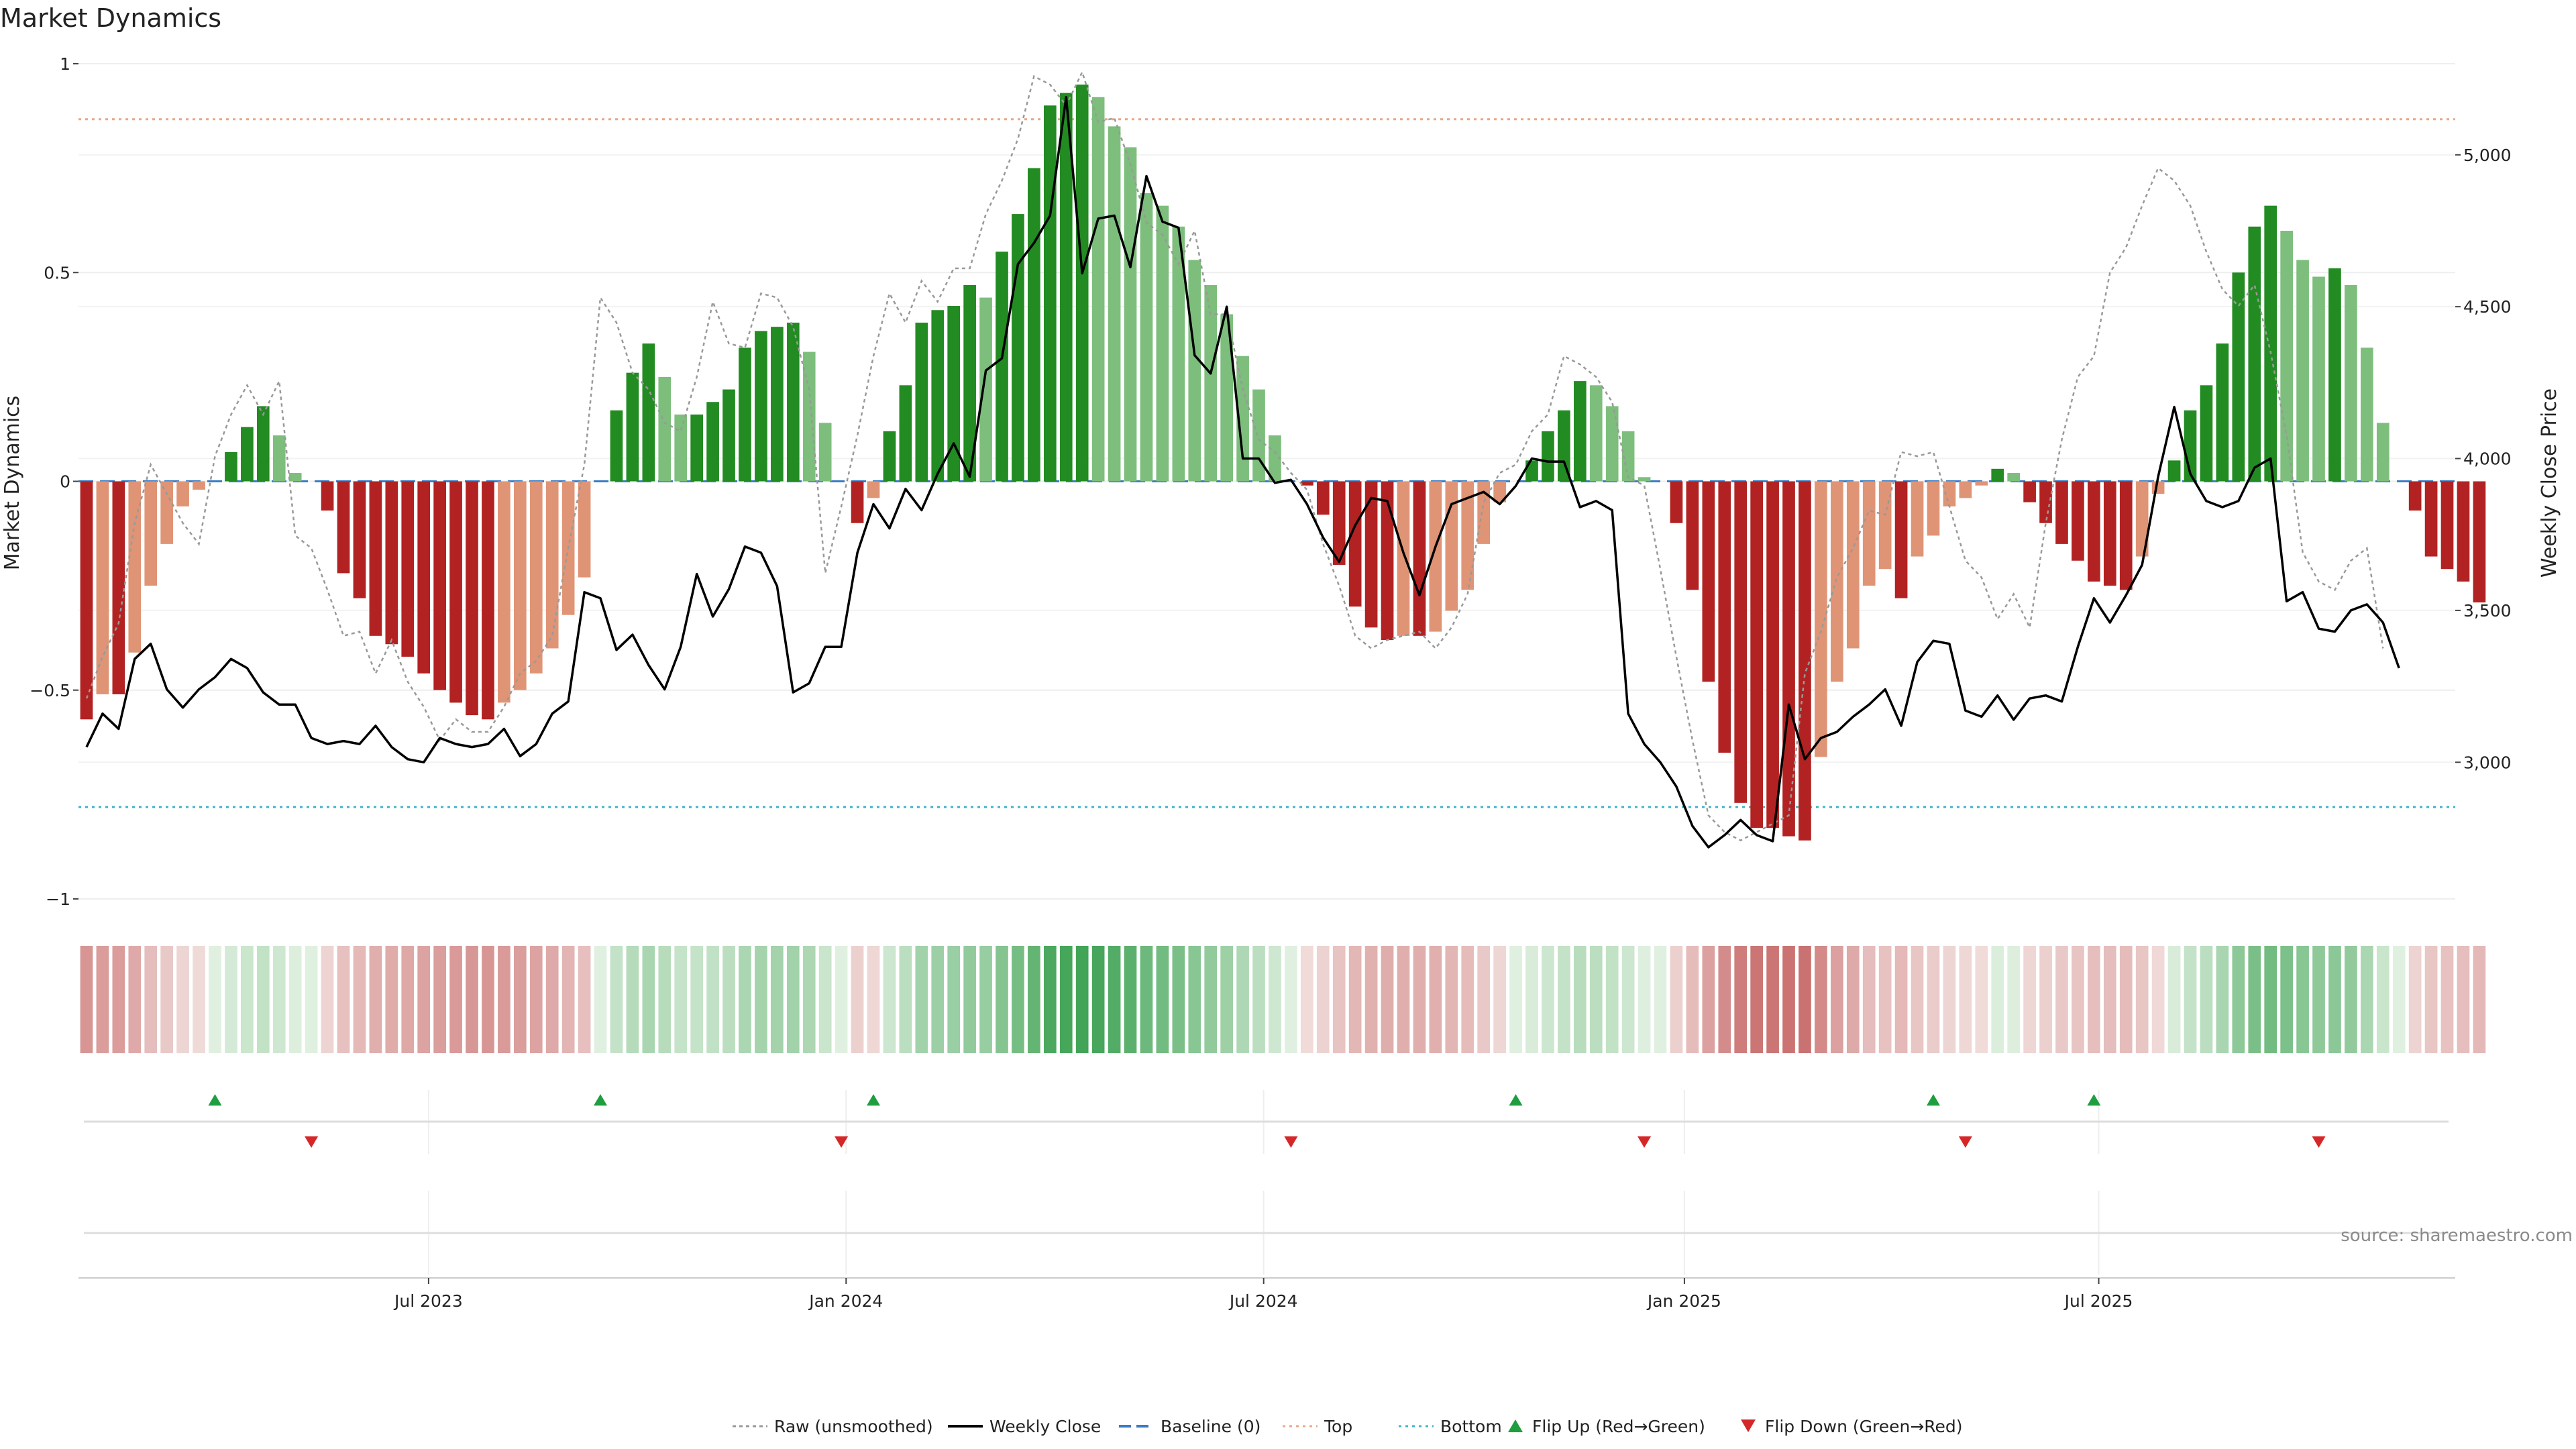  I want to click on x-tick-label: Jan 2025, so click(1683, 1301).